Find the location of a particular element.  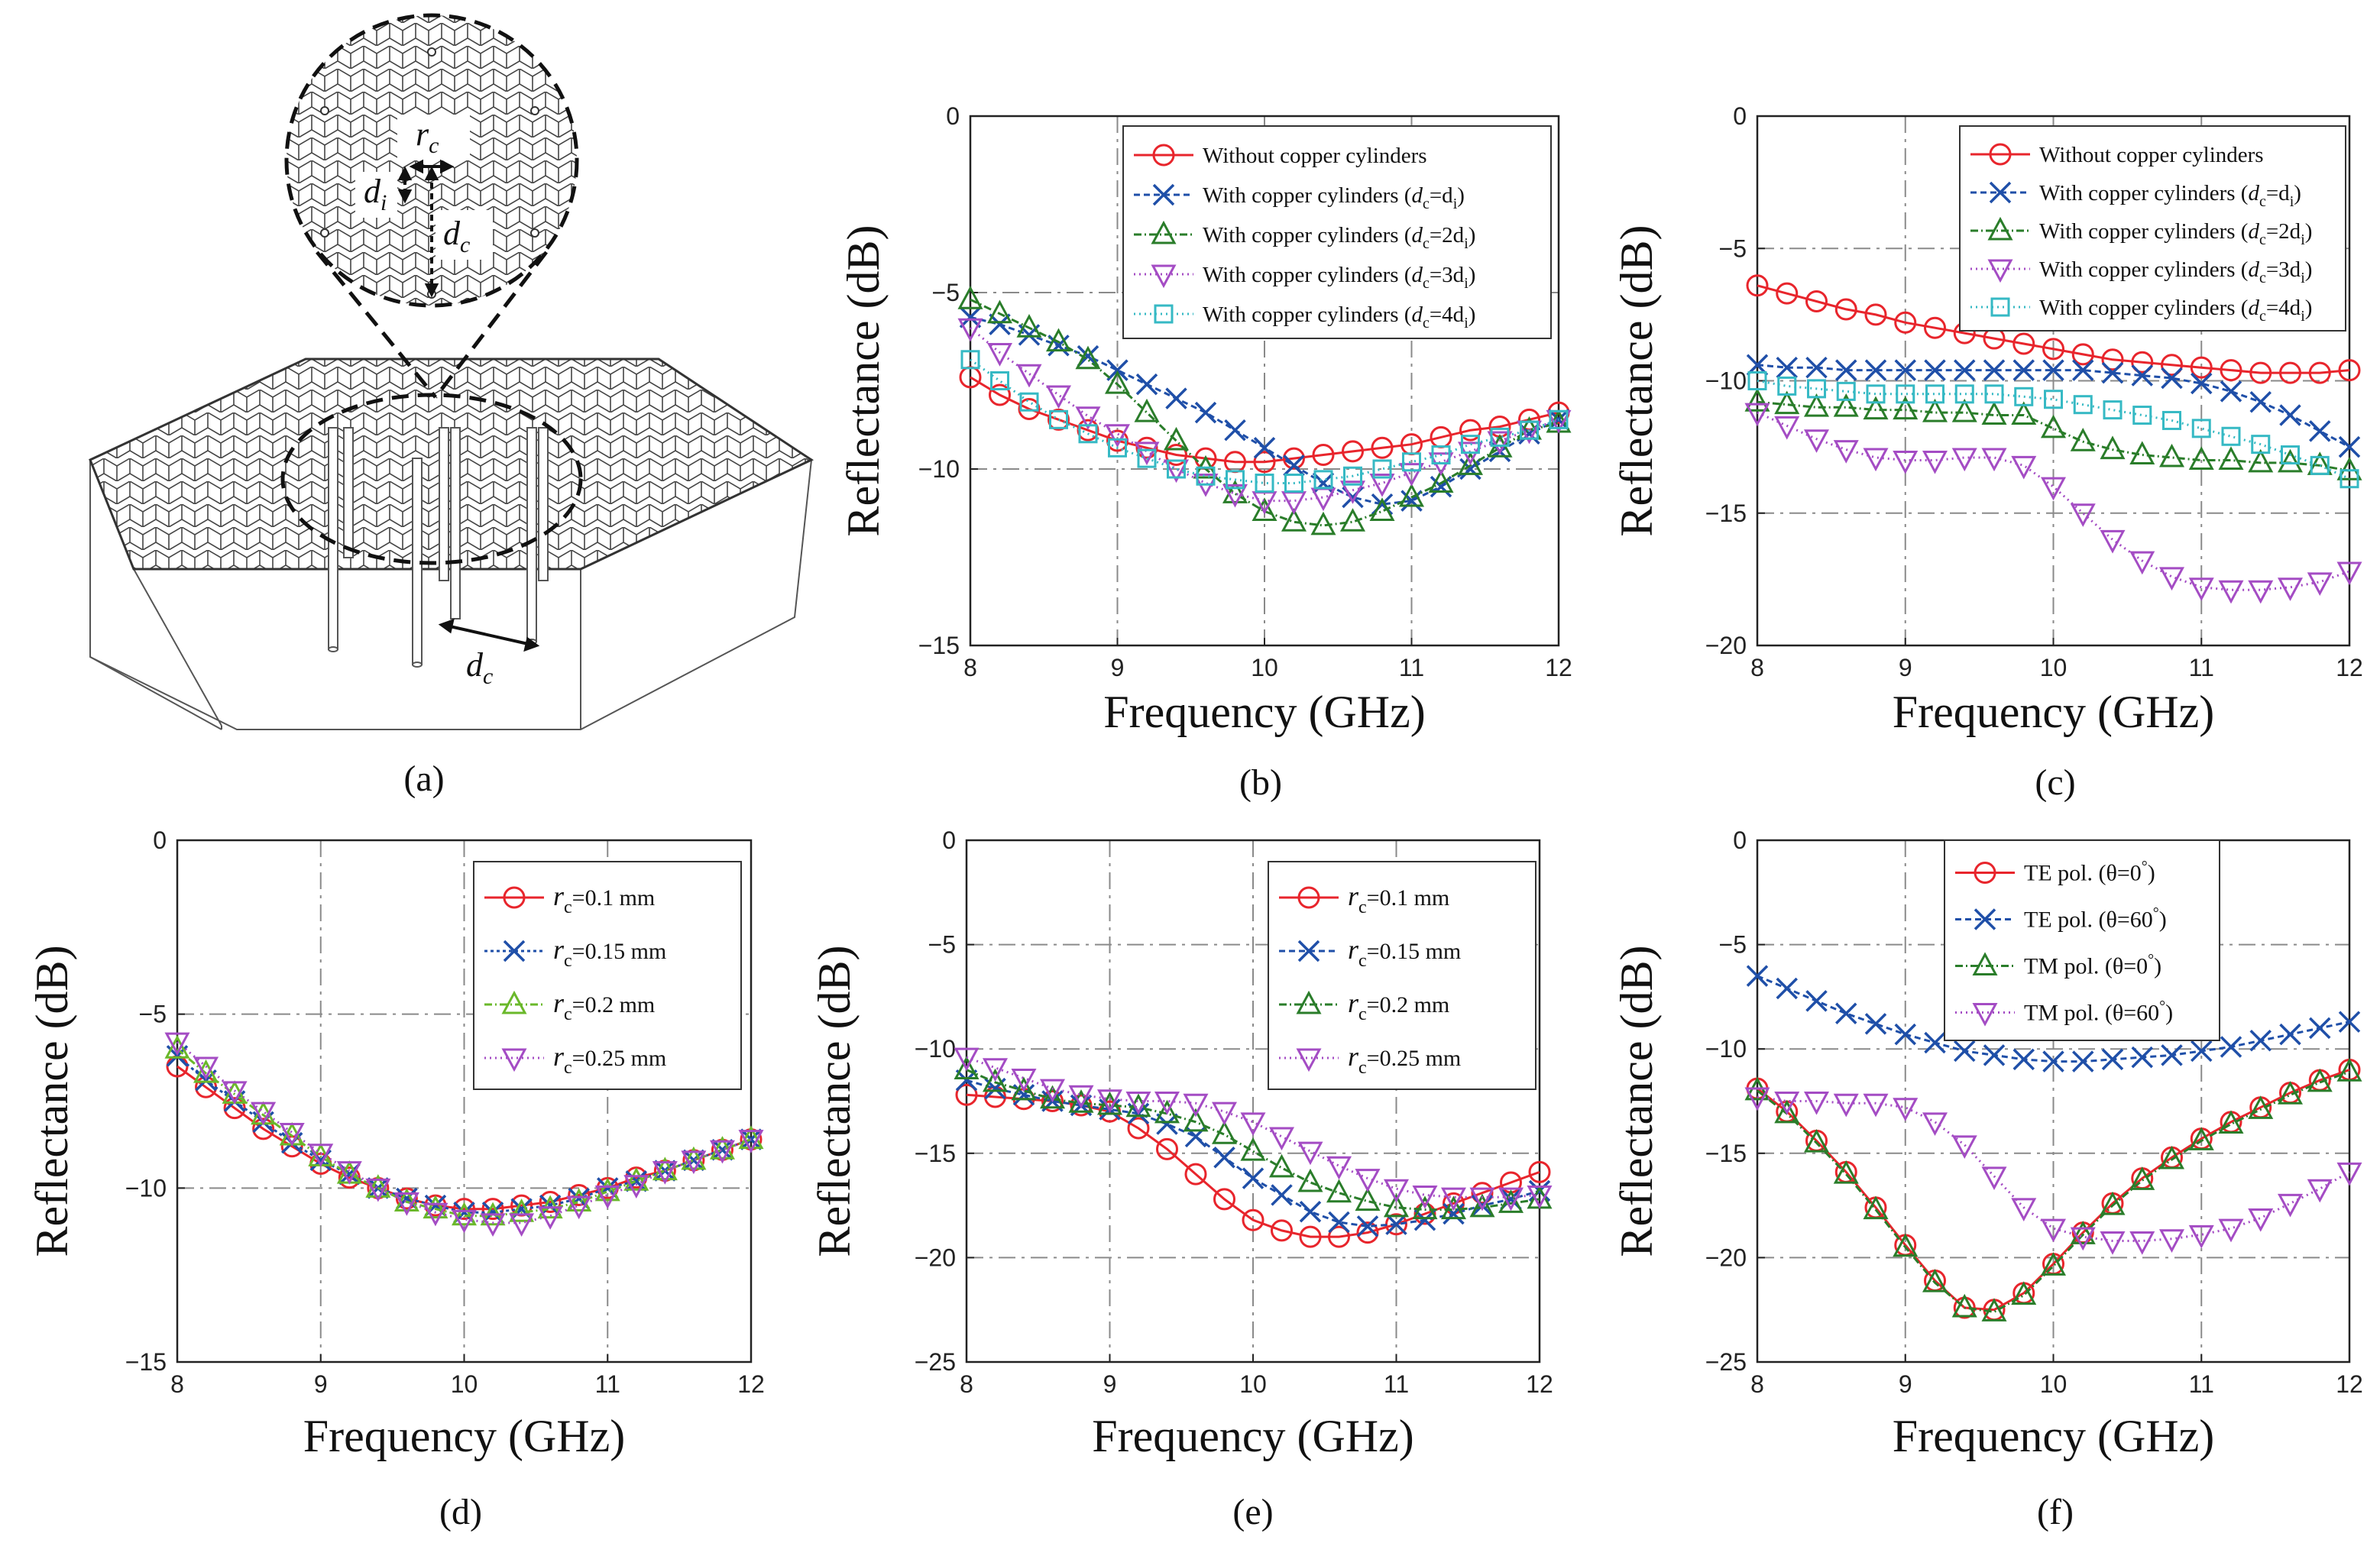

legend-entry: rc=0.2 mm is located at coordinates (604, 1006).